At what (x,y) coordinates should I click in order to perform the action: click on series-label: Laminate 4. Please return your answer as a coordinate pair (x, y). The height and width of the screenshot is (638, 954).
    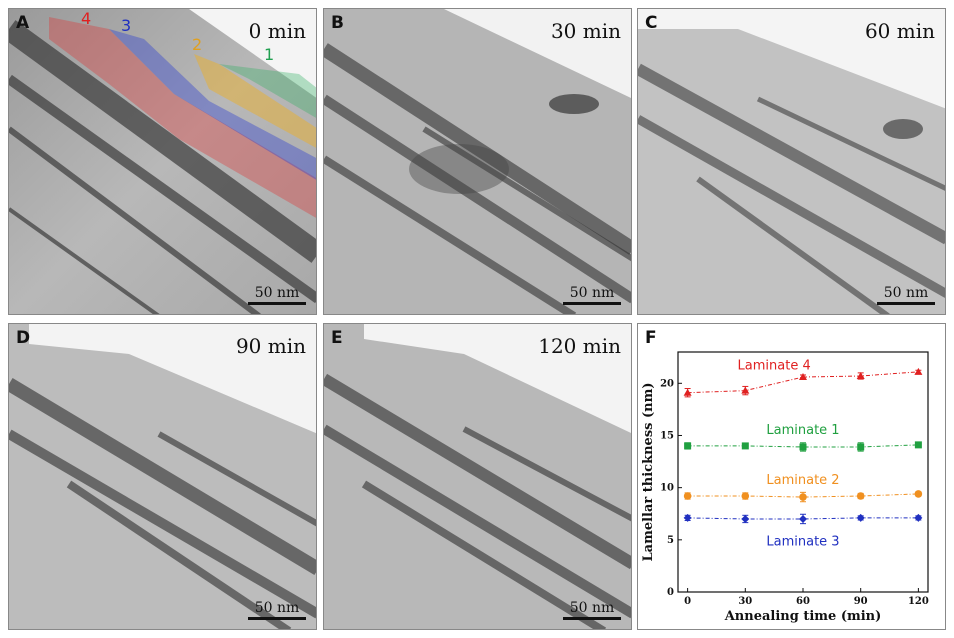
    Looking at the image, I should click on (774, 366).